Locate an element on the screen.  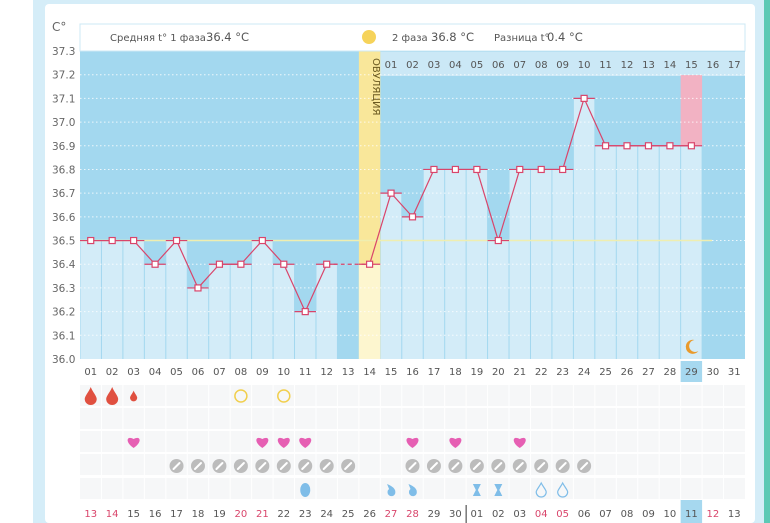
calendar-date: 27 is located at coordinates (391, 514).